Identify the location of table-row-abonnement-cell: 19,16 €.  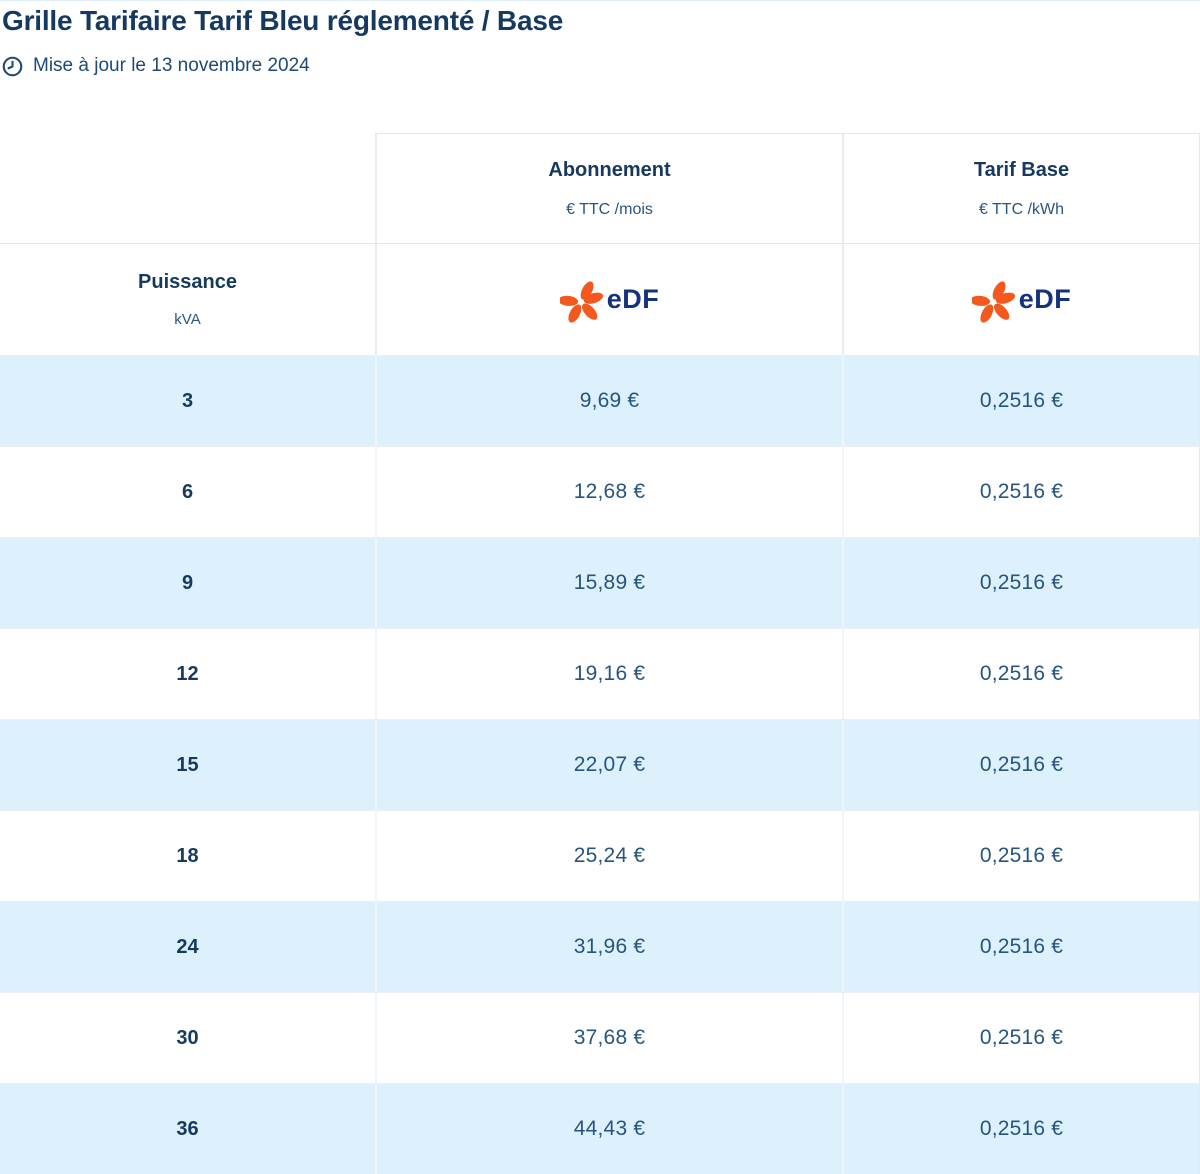
(608, 673).